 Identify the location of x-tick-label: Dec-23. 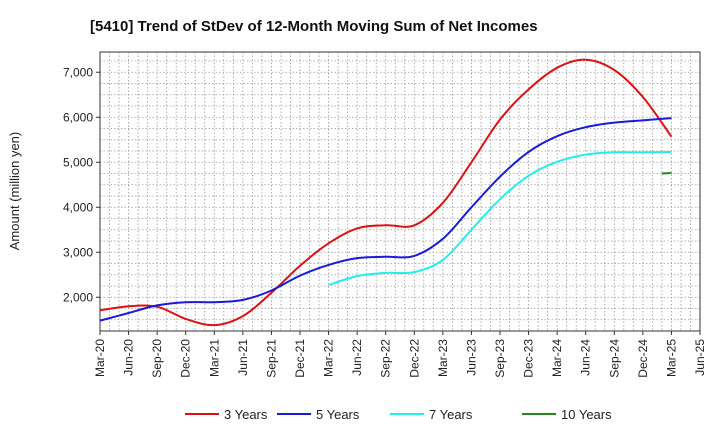
(529, 358).